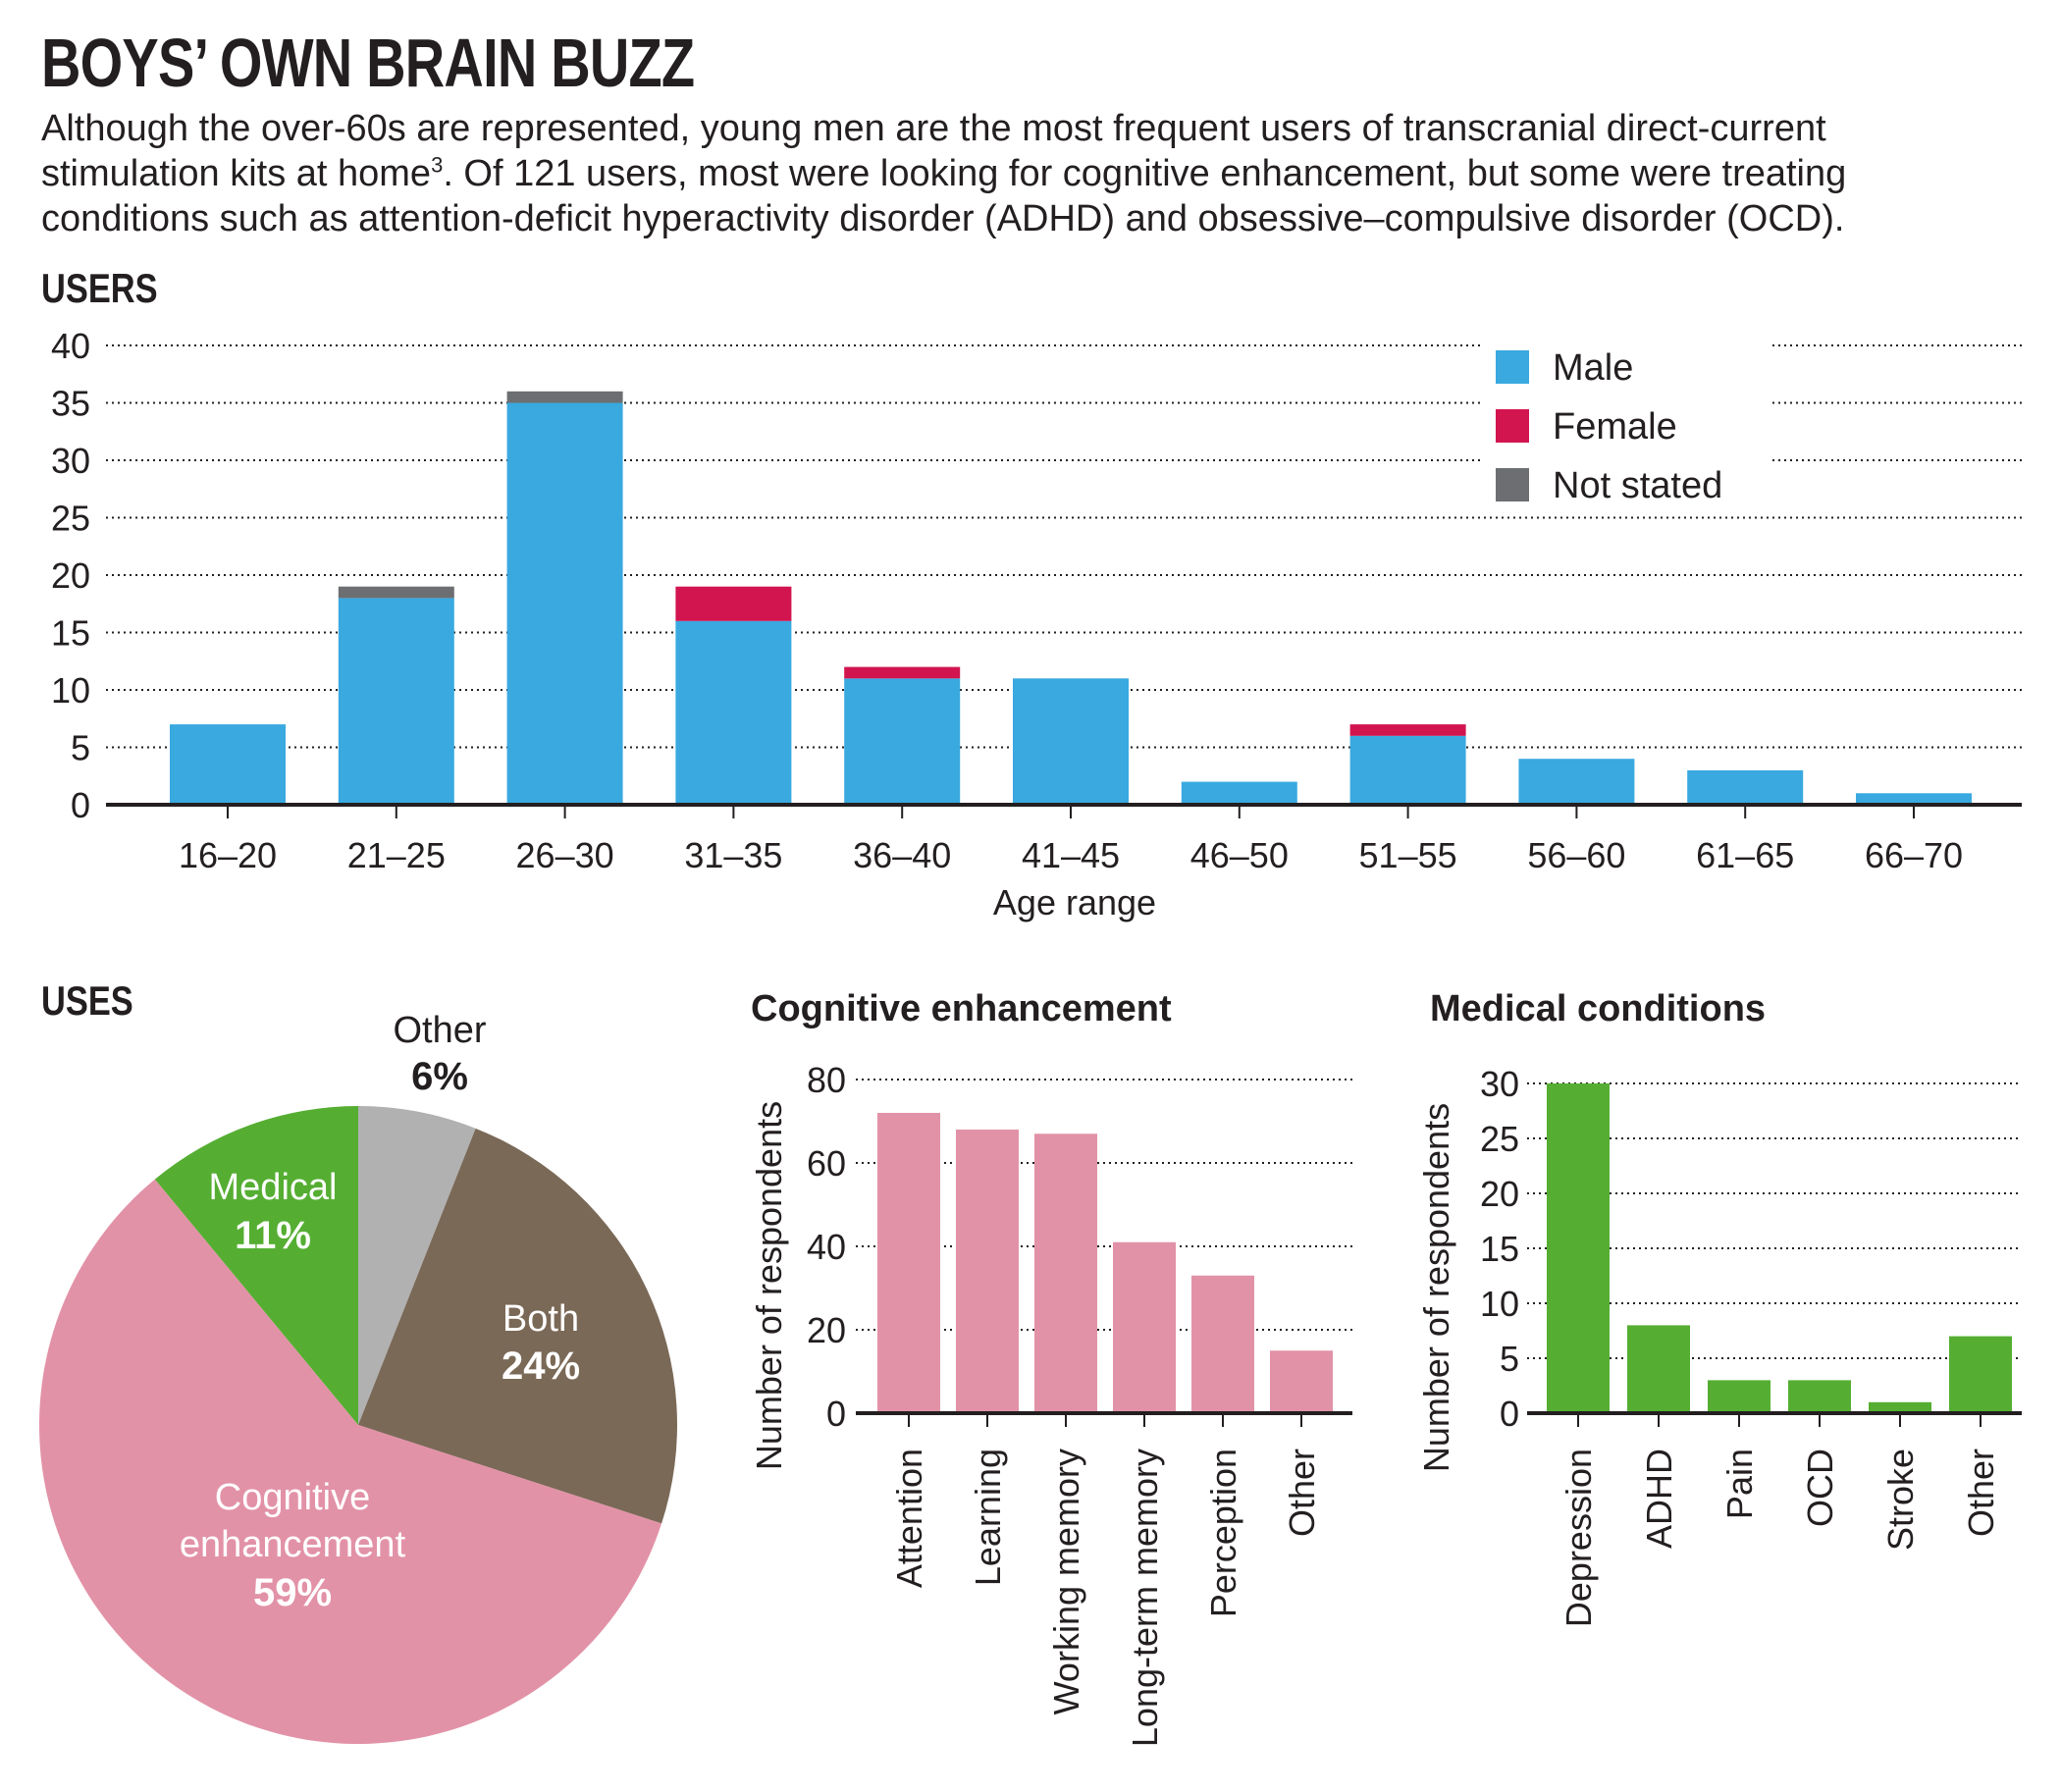 The width and height of the screenshot is (2061, 1792). I want to click on pie-label-medical: Medical, so click(273, 1187).